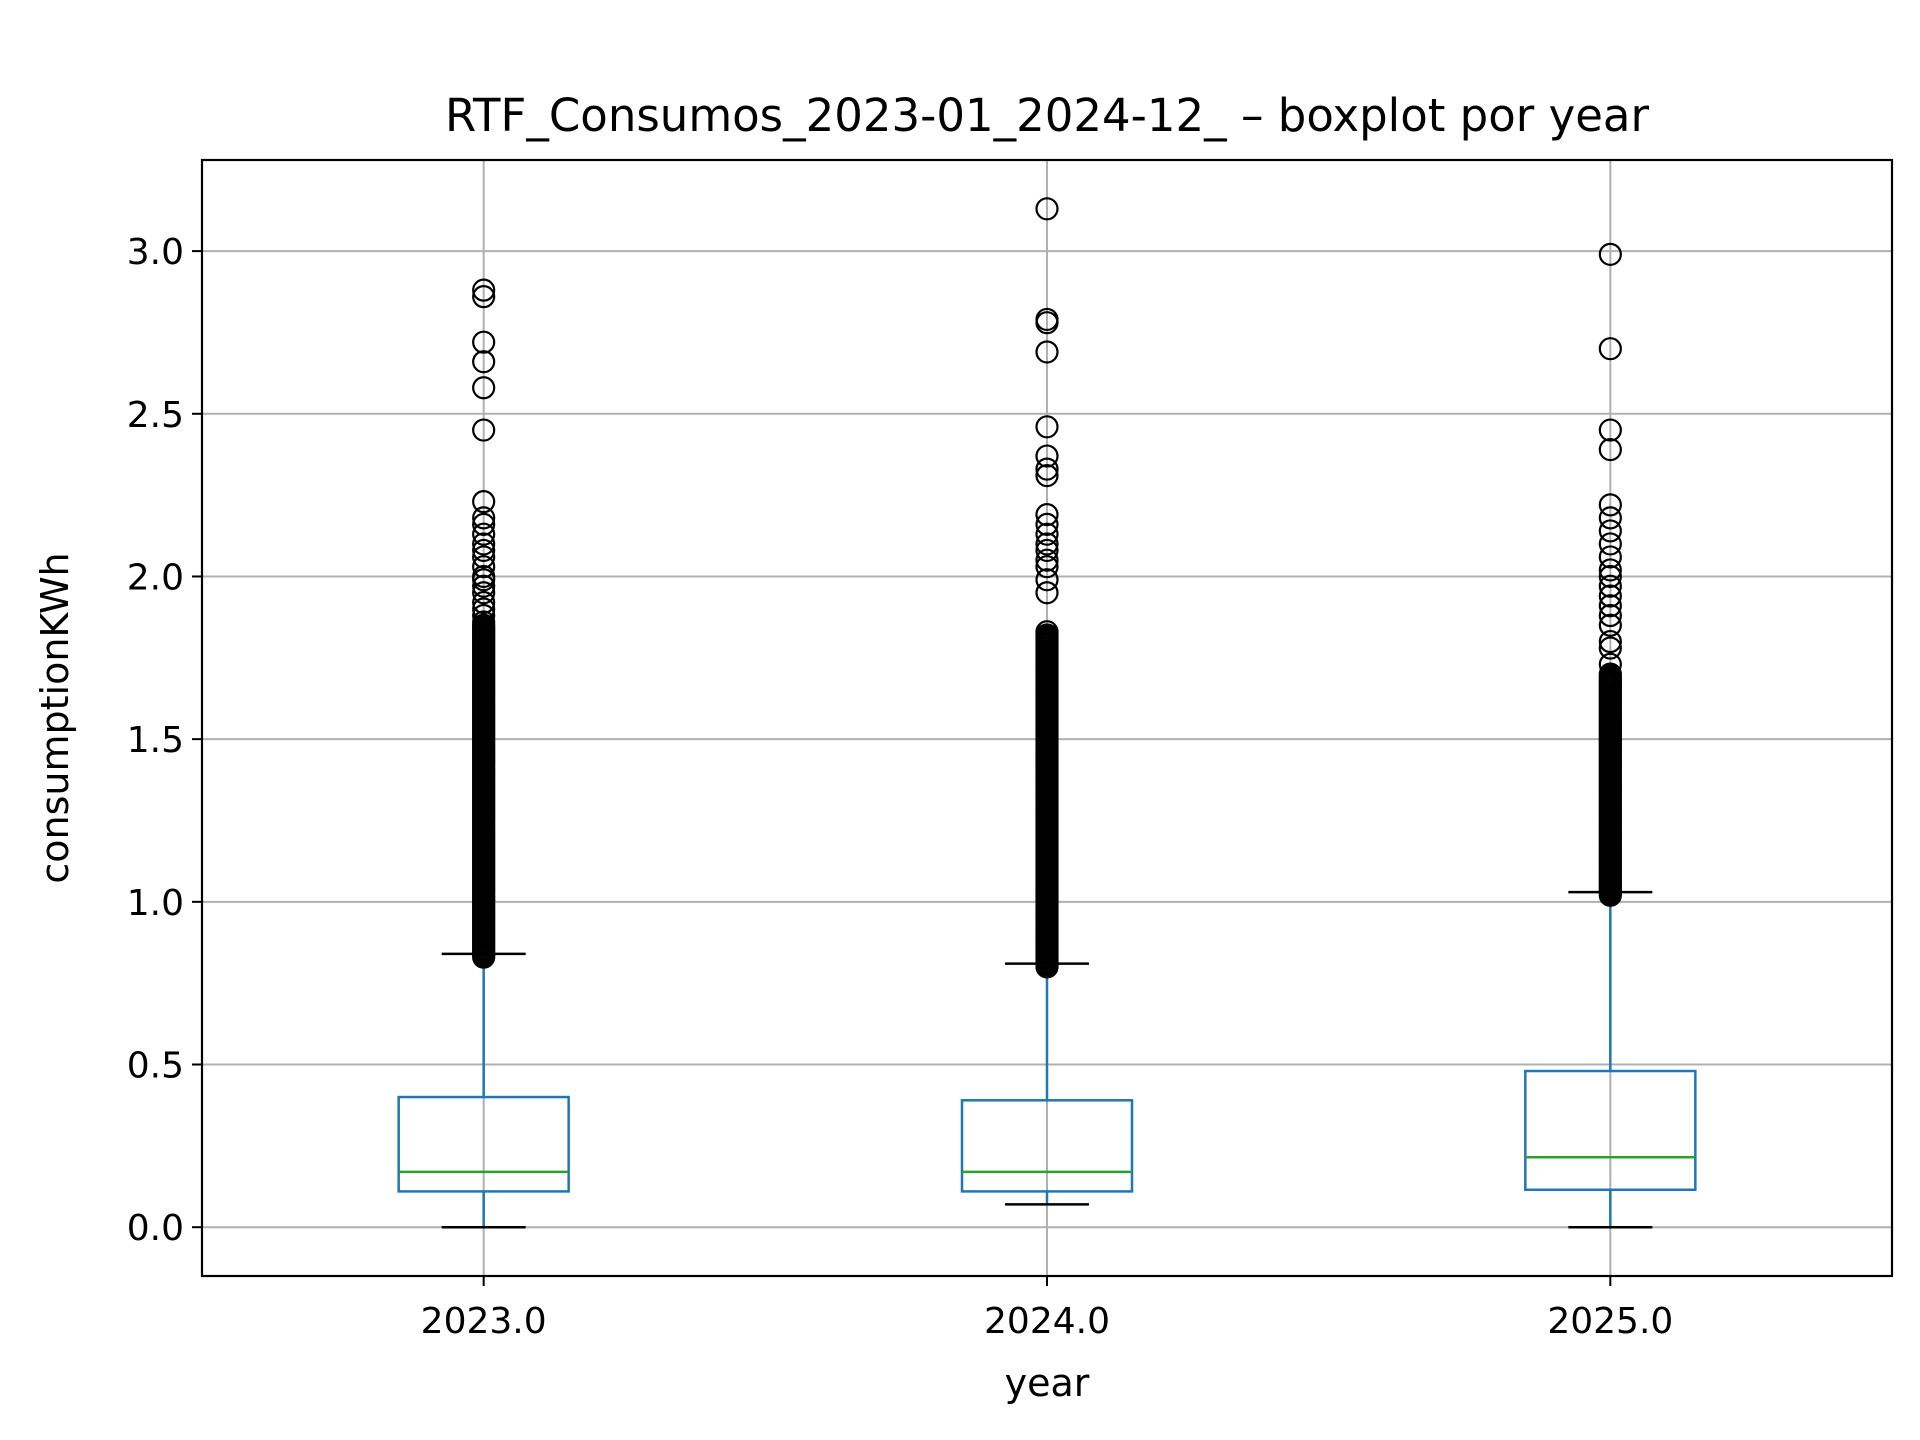 Image resolution: width=1920 pixels, height=1440 pixels. I want to click on y-tick-label: 2.5, so click(155, 415).